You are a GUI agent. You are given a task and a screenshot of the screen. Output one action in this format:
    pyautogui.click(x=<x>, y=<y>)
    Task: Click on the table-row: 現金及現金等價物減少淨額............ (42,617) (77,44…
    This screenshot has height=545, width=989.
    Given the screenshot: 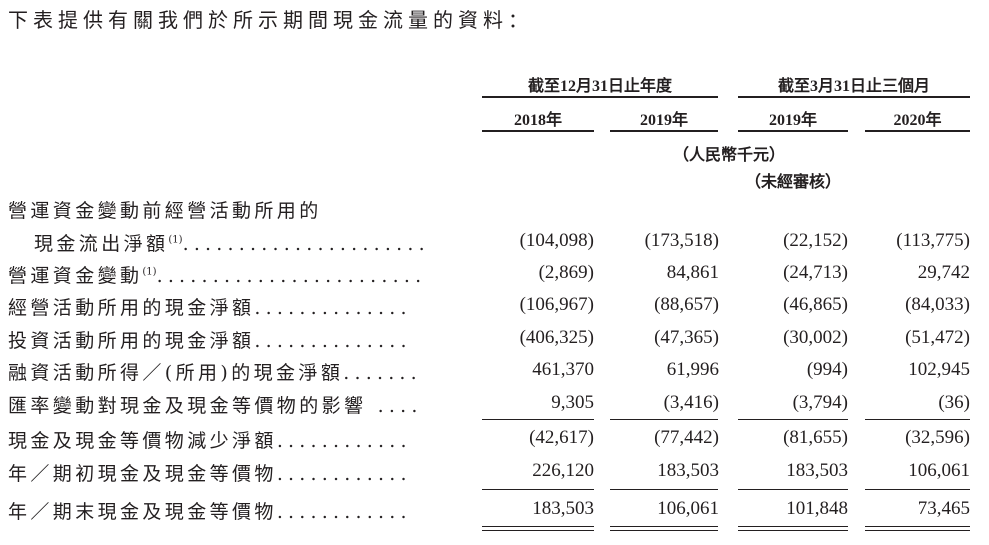 What is the action you would take?
    pyautogui.click(x=494, y=441)
    